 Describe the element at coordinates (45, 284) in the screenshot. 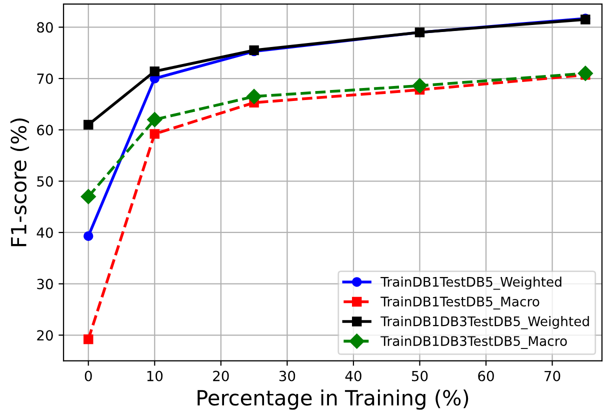

I see `y-tick-label: 30` at that location.